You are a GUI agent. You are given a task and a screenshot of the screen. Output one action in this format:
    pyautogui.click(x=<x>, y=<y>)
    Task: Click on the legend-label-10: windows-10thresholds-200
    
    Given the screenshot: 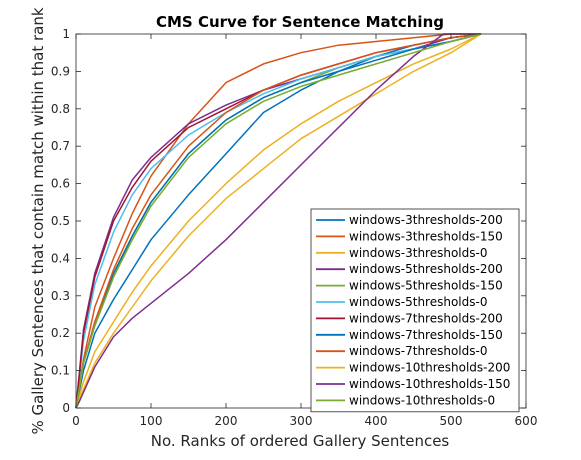 What is the action you would take?
    pyautogui.click(x=429, y=368)
    